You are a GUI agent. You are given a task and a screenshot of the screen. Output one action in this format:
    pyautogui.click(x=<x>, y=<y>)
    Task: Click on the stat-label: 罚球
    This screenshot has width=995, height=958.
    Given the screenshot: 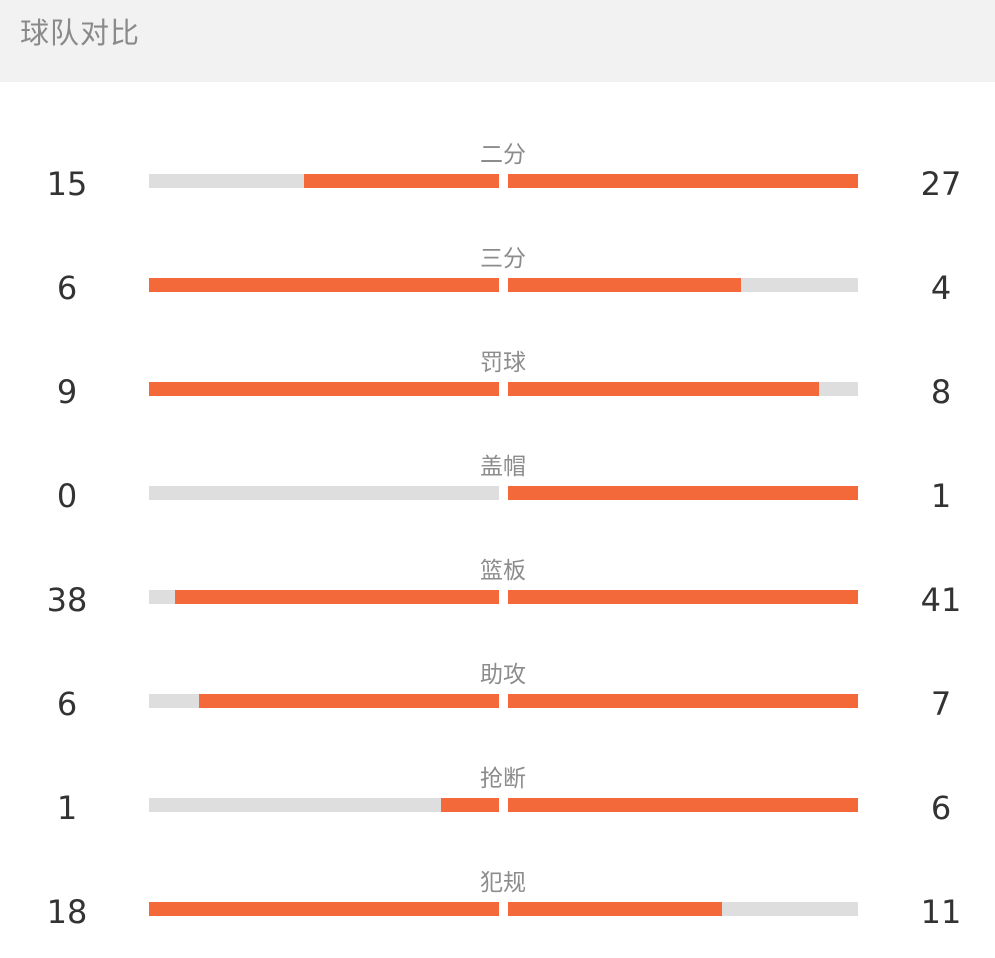 What is the action you would take?
    pyautogui.click(x=503, y=363)
    